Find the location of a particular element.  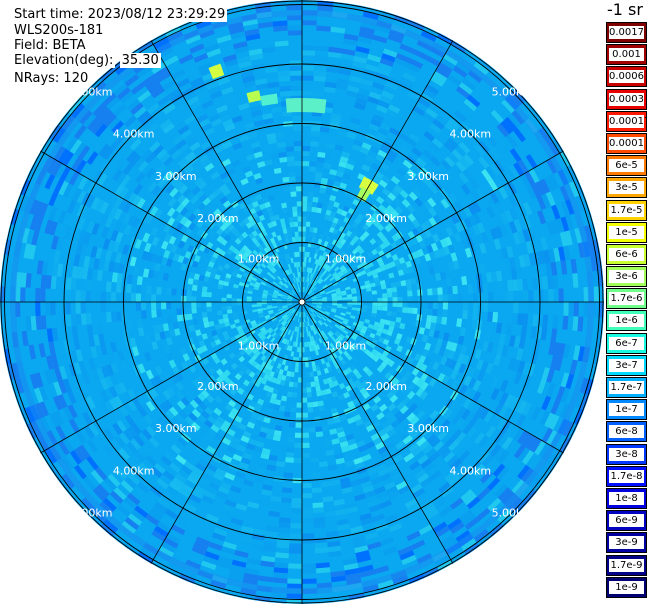

range-ring-label: 2.00km is located at coordinates (218, 218).